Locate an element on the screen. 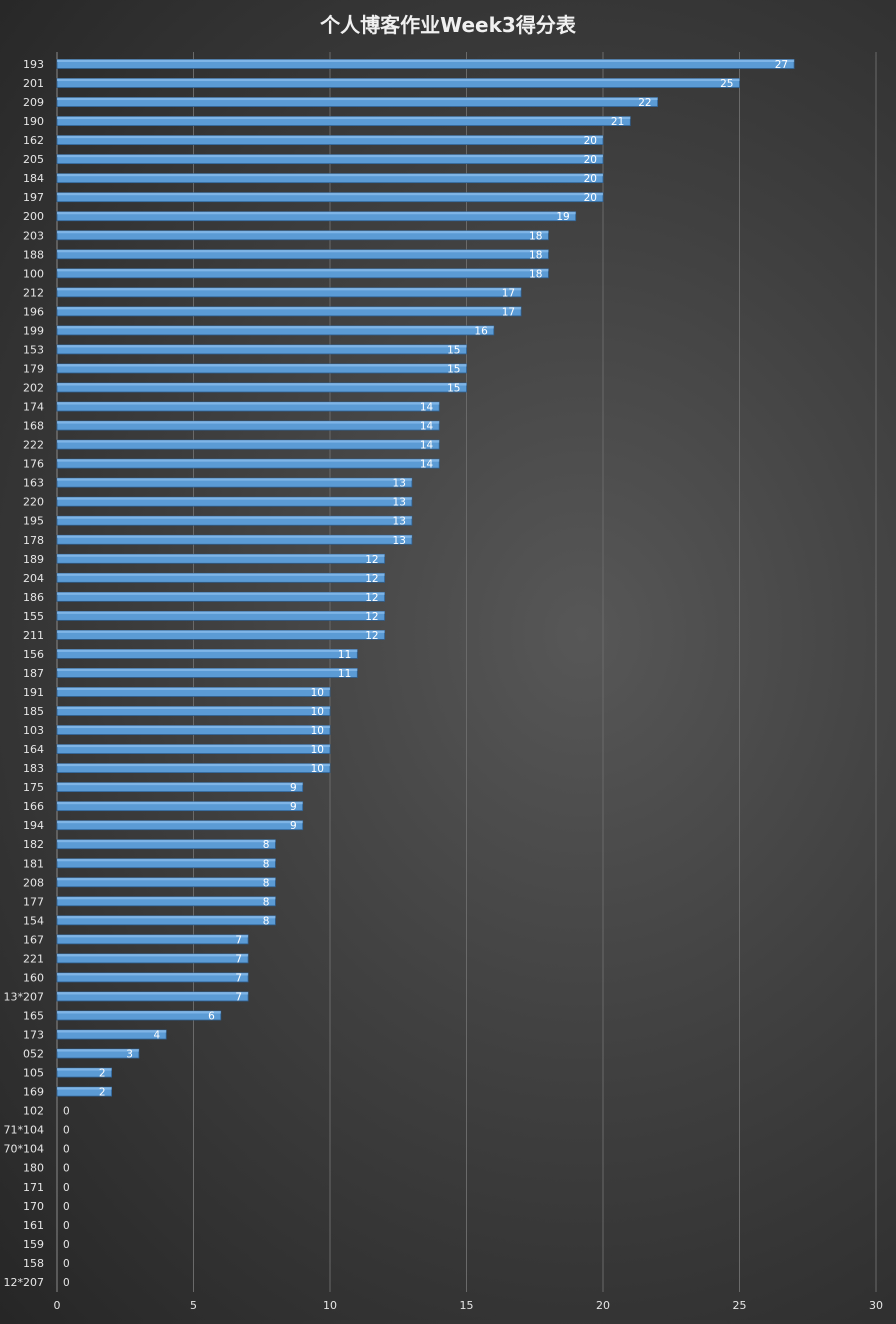 The height and width of the screenshot is (1324, 896). data-label: 7 is located at coordinates (238, 997).